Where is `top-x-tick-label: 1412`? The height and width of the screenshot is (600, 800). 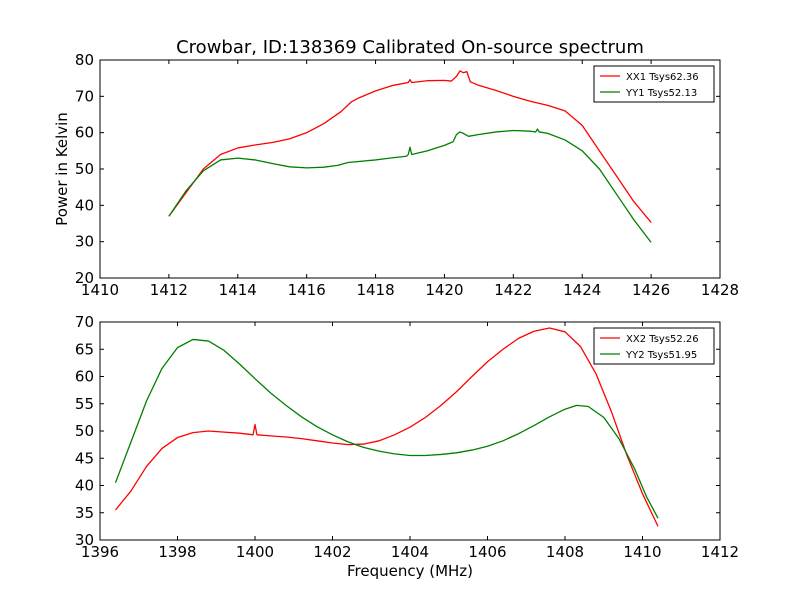 top-x-tick-label: 1412 is located at coordinates (169, 290).